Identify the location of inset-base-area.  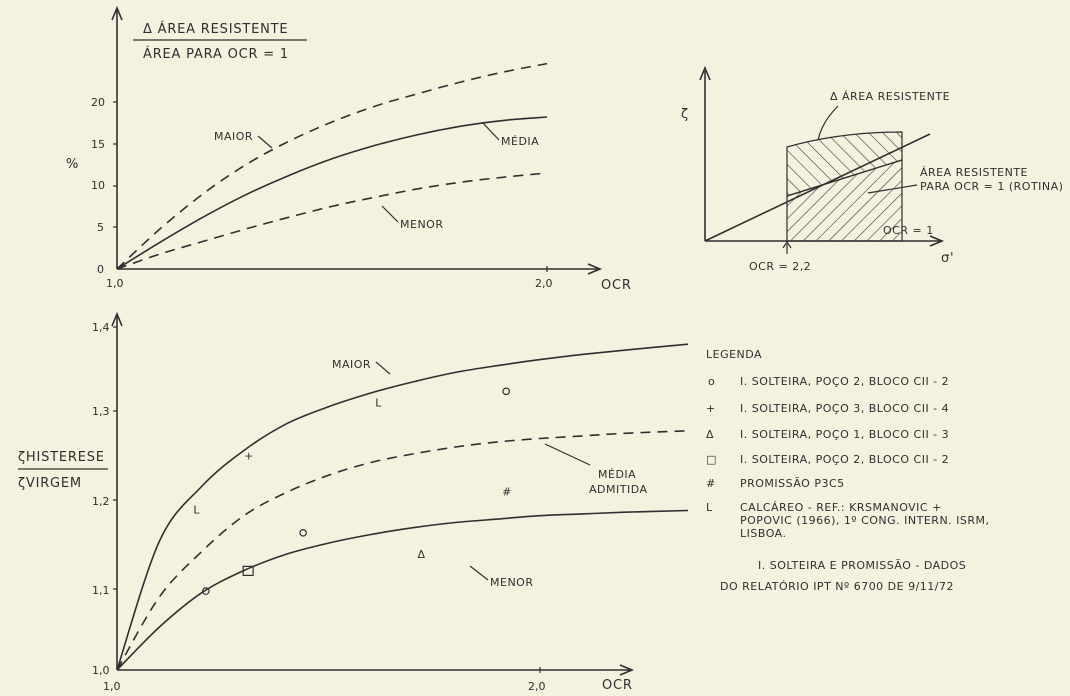
(844, 200).